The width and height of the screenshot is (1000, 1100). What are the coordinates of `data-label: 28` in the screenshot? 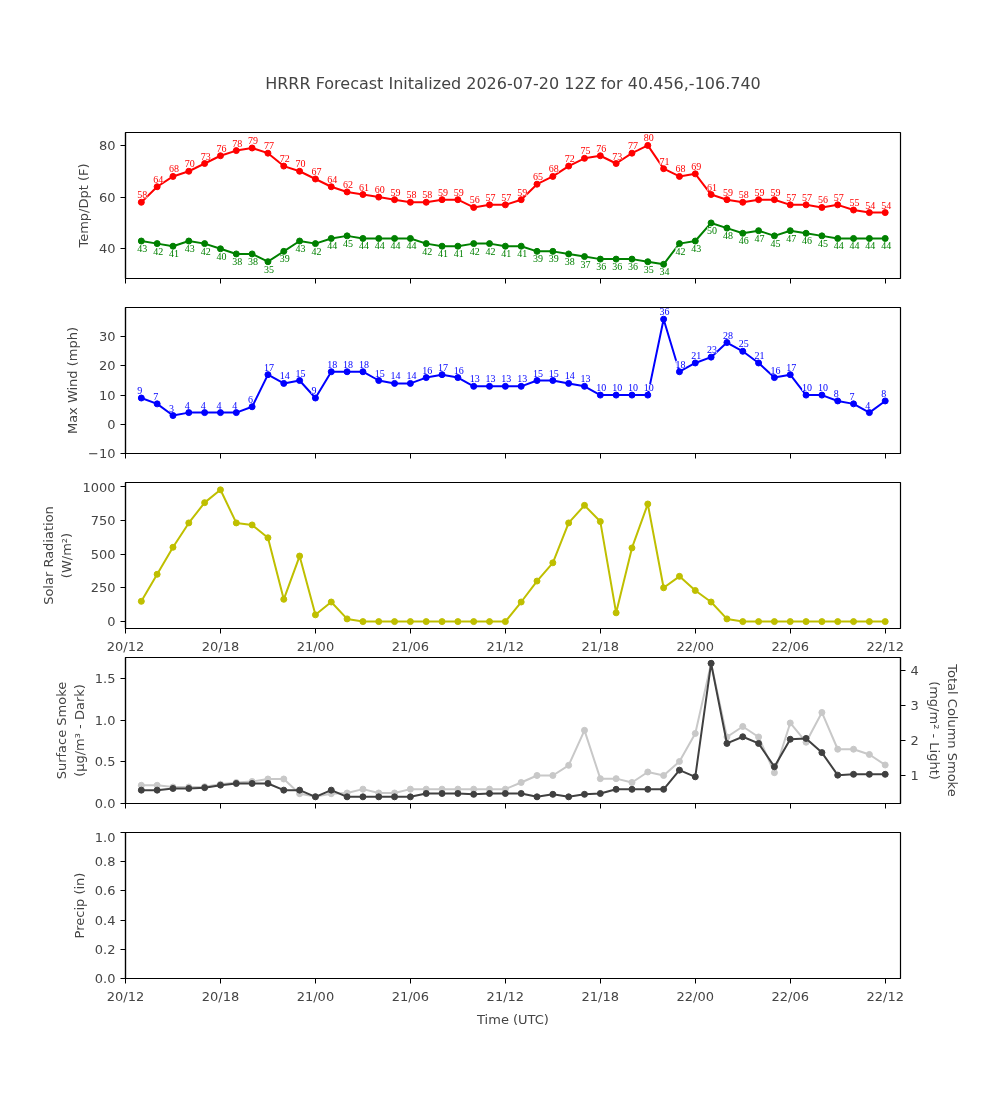 It's located at (727, 335).